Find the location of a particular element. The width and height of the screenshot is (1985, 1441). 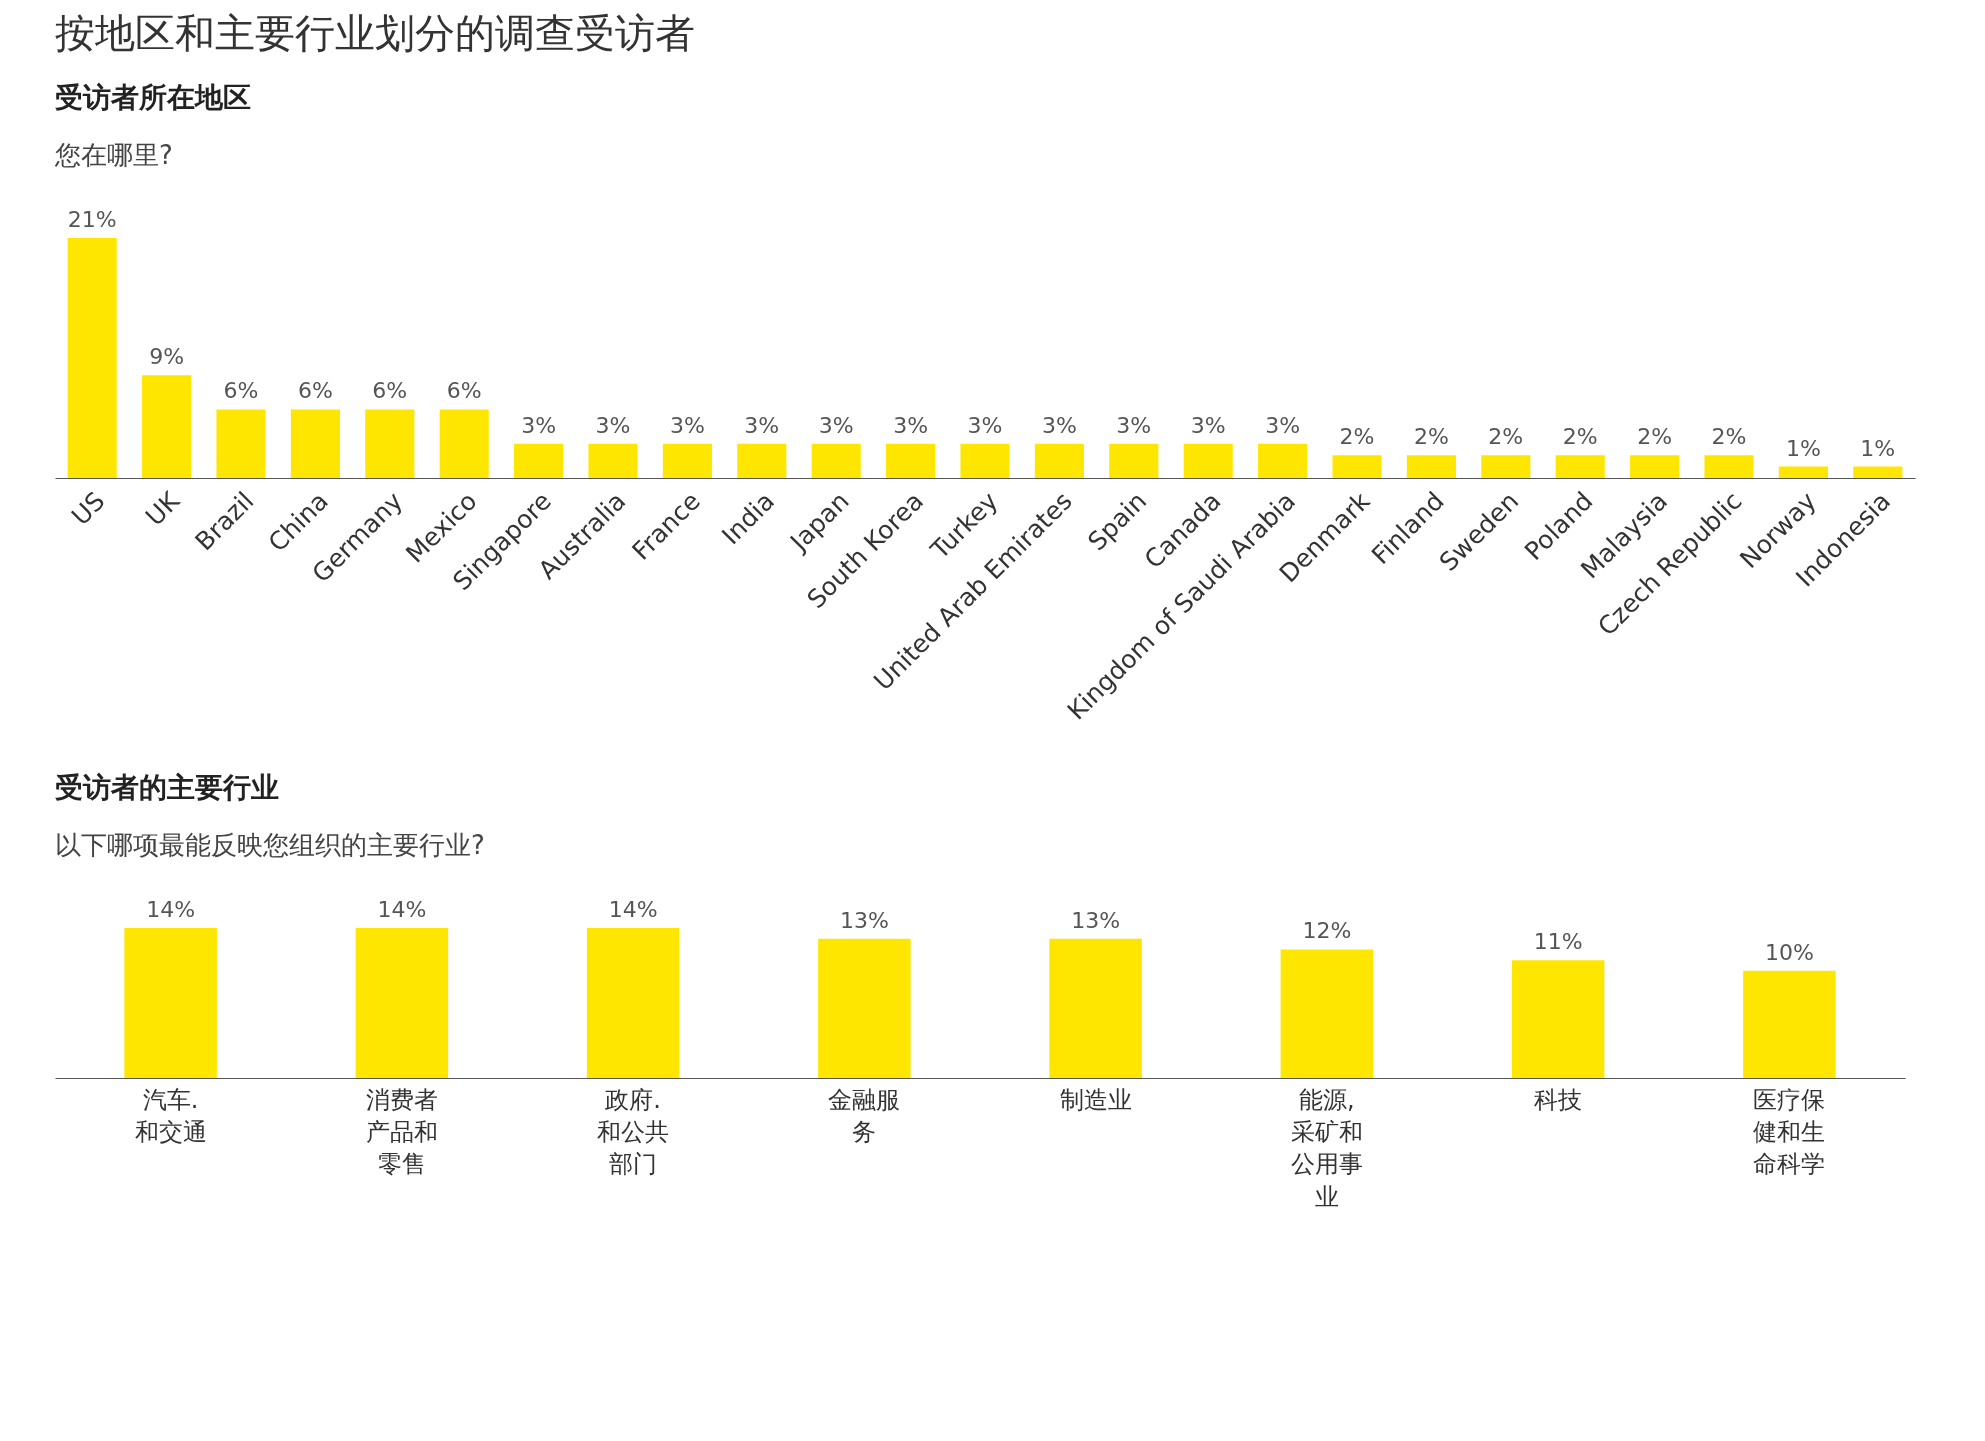

data-label: 21% is located at coordinates (92, 219).